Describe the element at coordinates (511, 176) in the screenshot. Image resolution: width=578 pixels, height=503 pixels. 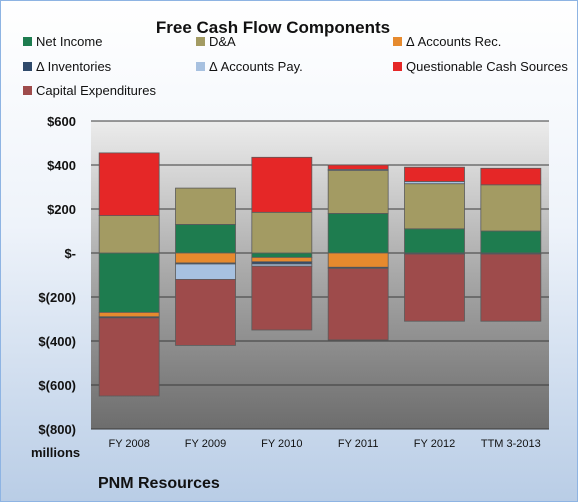
I see `bar-questionable-cash-sources-ttm-3-2013` at that location.